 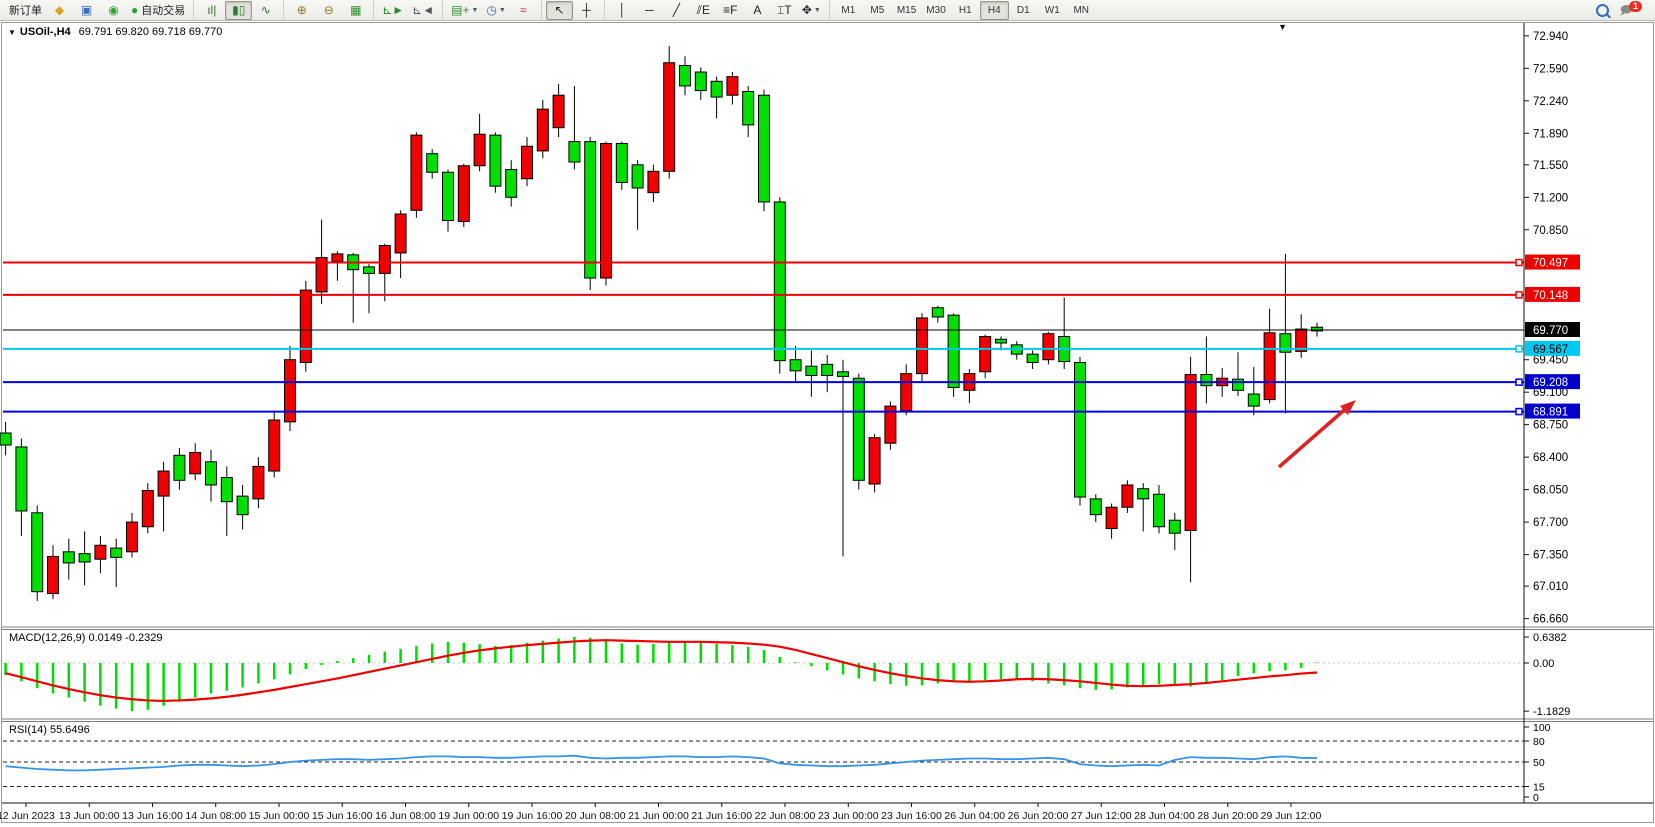 What do you see at coordinates (328, 10) in the screenshot?
I see `zoom-out-icon: ⊖` at bounding box center [328, 10].